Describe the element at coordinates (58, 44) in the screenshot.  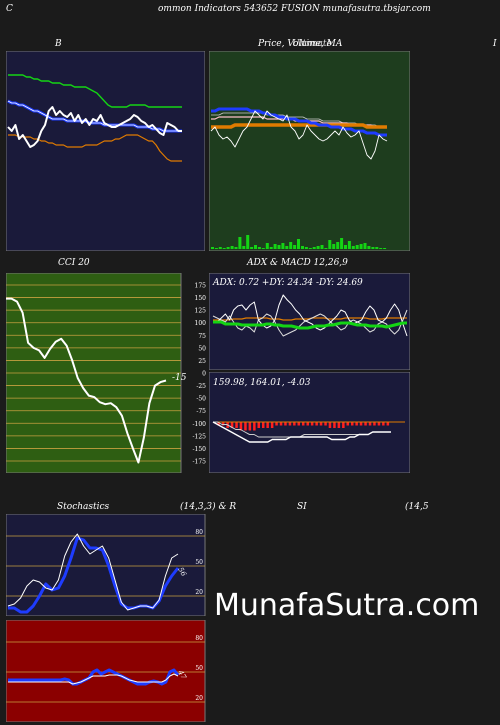
I see `bollinger-title: B` at that location.